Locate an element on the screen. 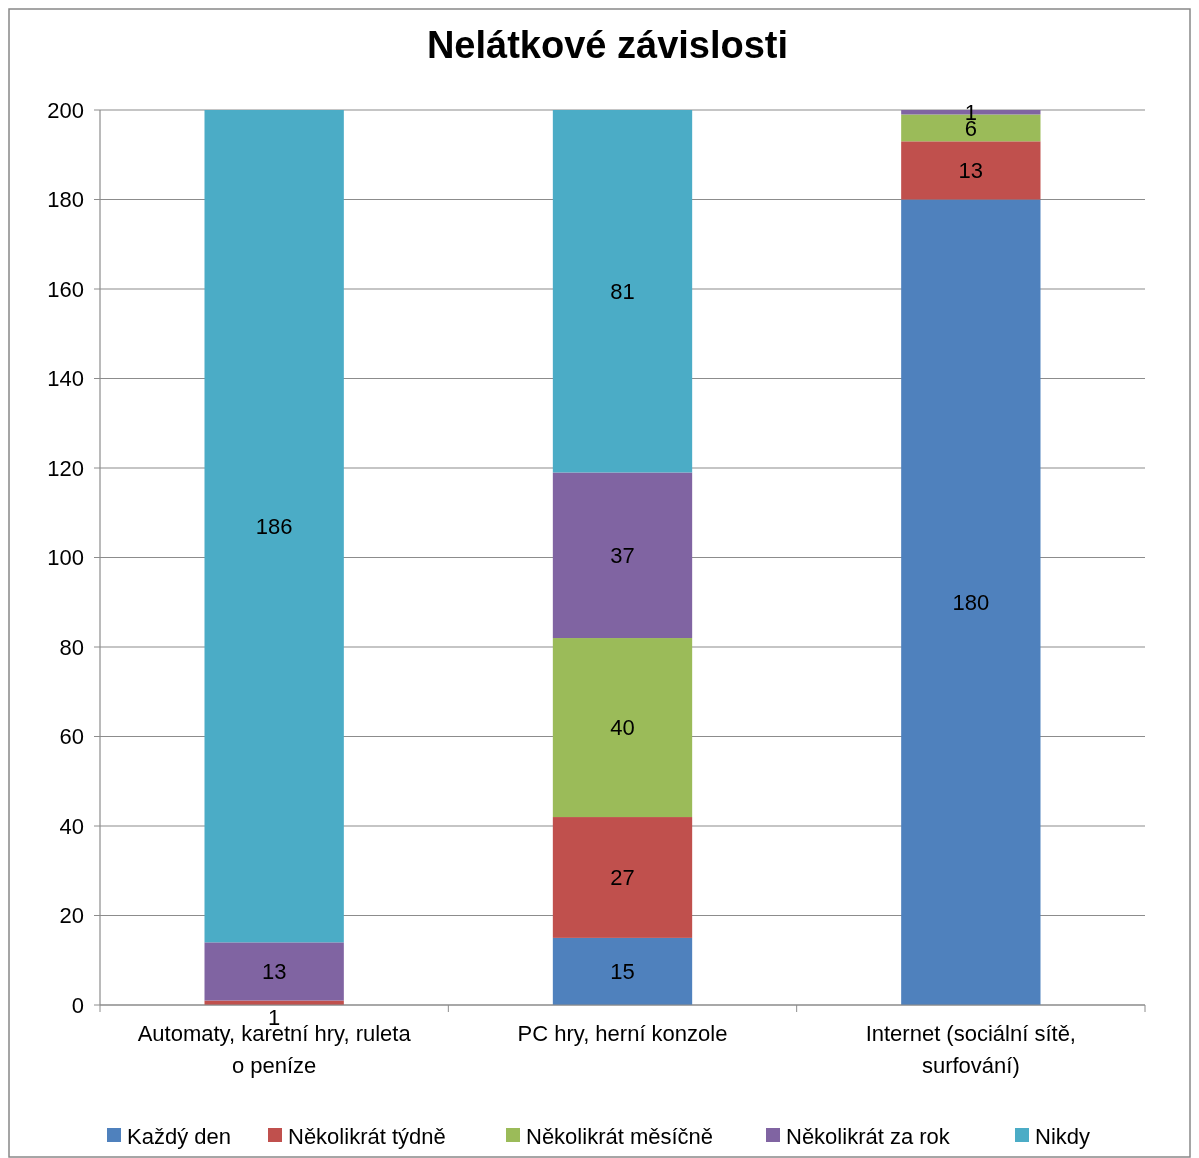 The width and height of the screenshot is (1199, 1158). y-tick-label: 60 is located at coordinates (71, 737).